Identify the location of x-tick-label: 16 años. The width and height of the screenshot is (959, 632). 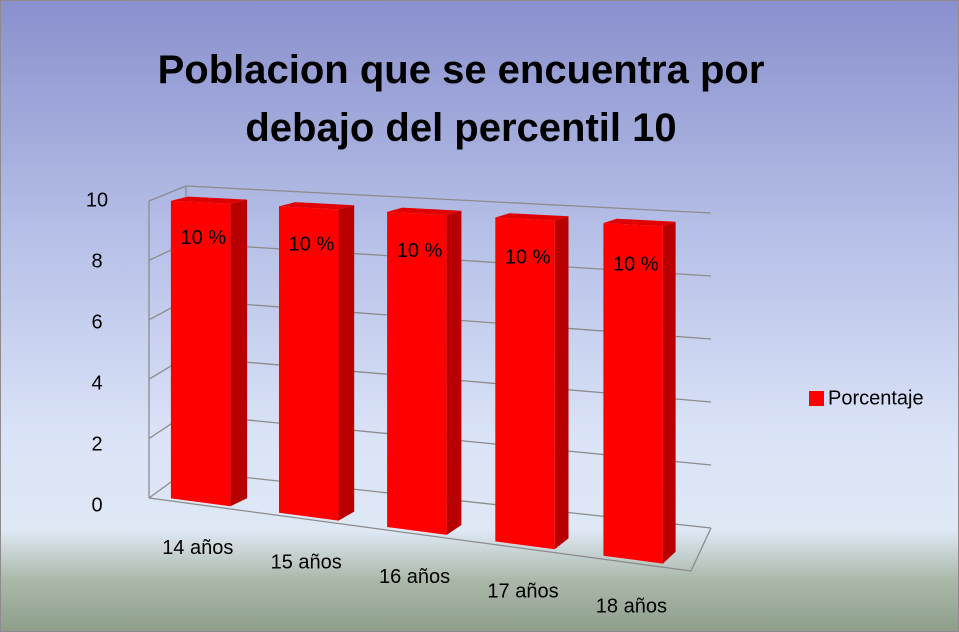
(414, 577).